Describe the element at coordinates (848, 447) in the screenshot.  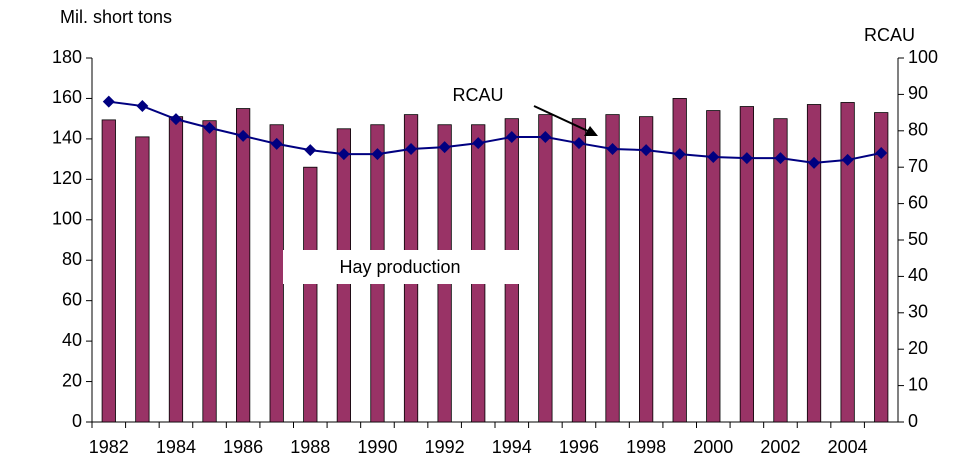
I see `x-tick-label: 2004` at that location.